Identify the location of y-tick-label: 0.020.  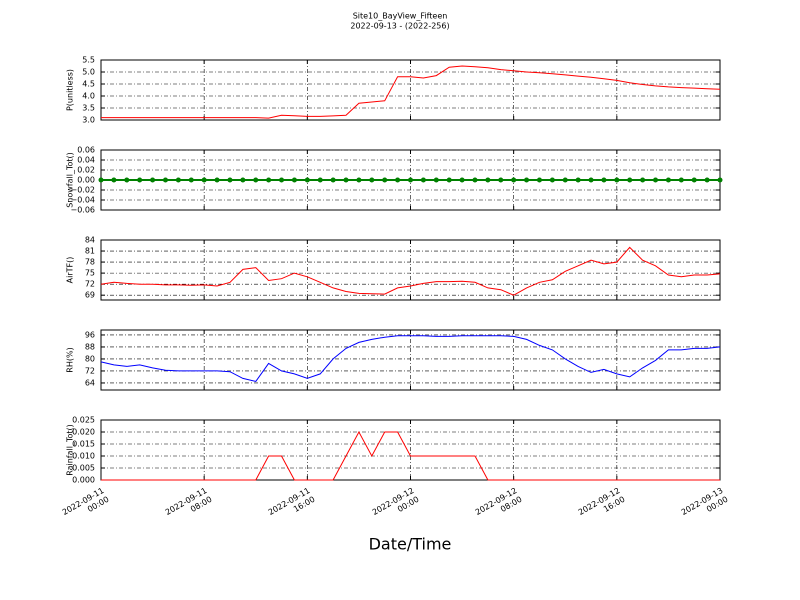
(83, 432).